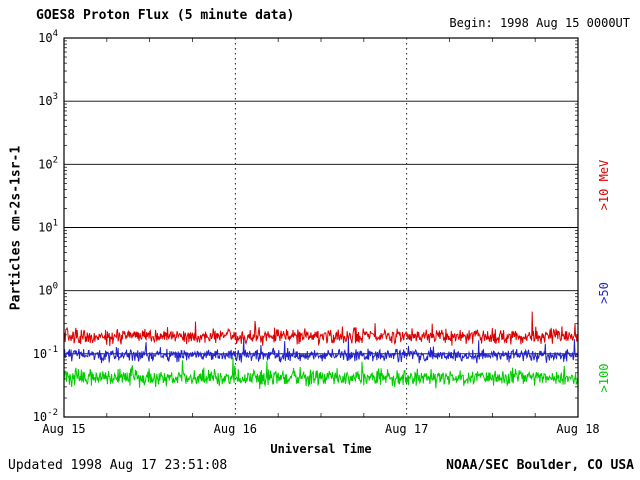 This screenshot has width=640, height=480. Describe the element at coordinates (45, 353) in the screenshot. I see `svg-text: 10⁻¹` at that location.